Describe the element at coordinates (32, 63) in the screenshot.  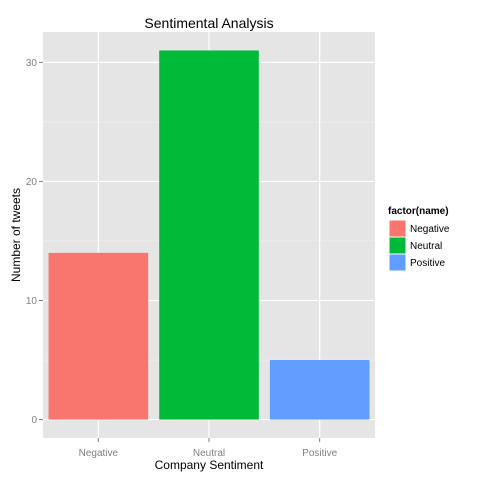
I see `y-tick-label: 30` at that location.